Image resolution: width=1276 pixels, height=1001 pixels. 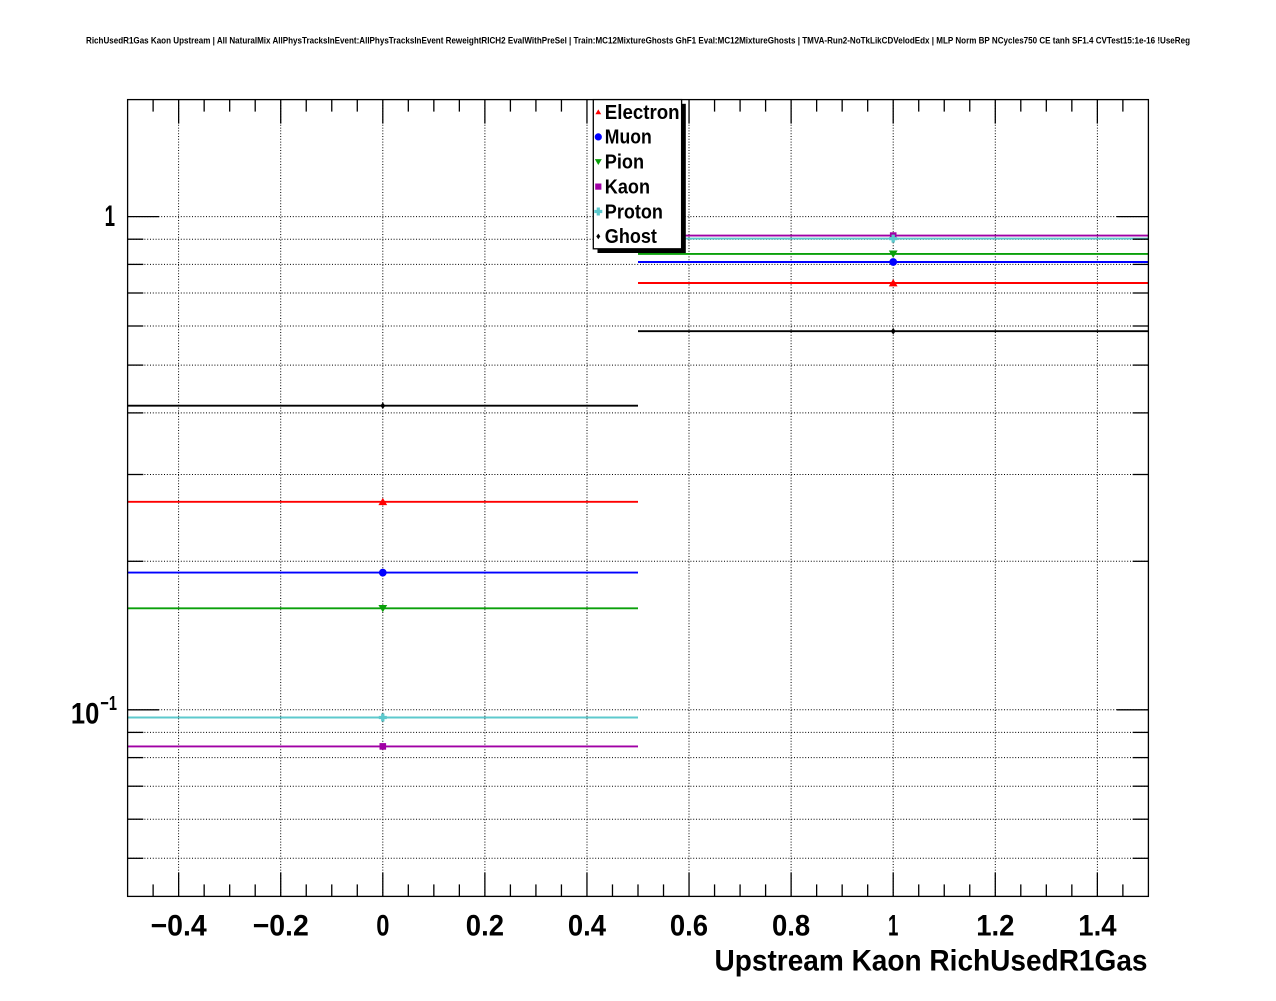 I want to click on svg-text: Proton, so click(x=634, y=212).